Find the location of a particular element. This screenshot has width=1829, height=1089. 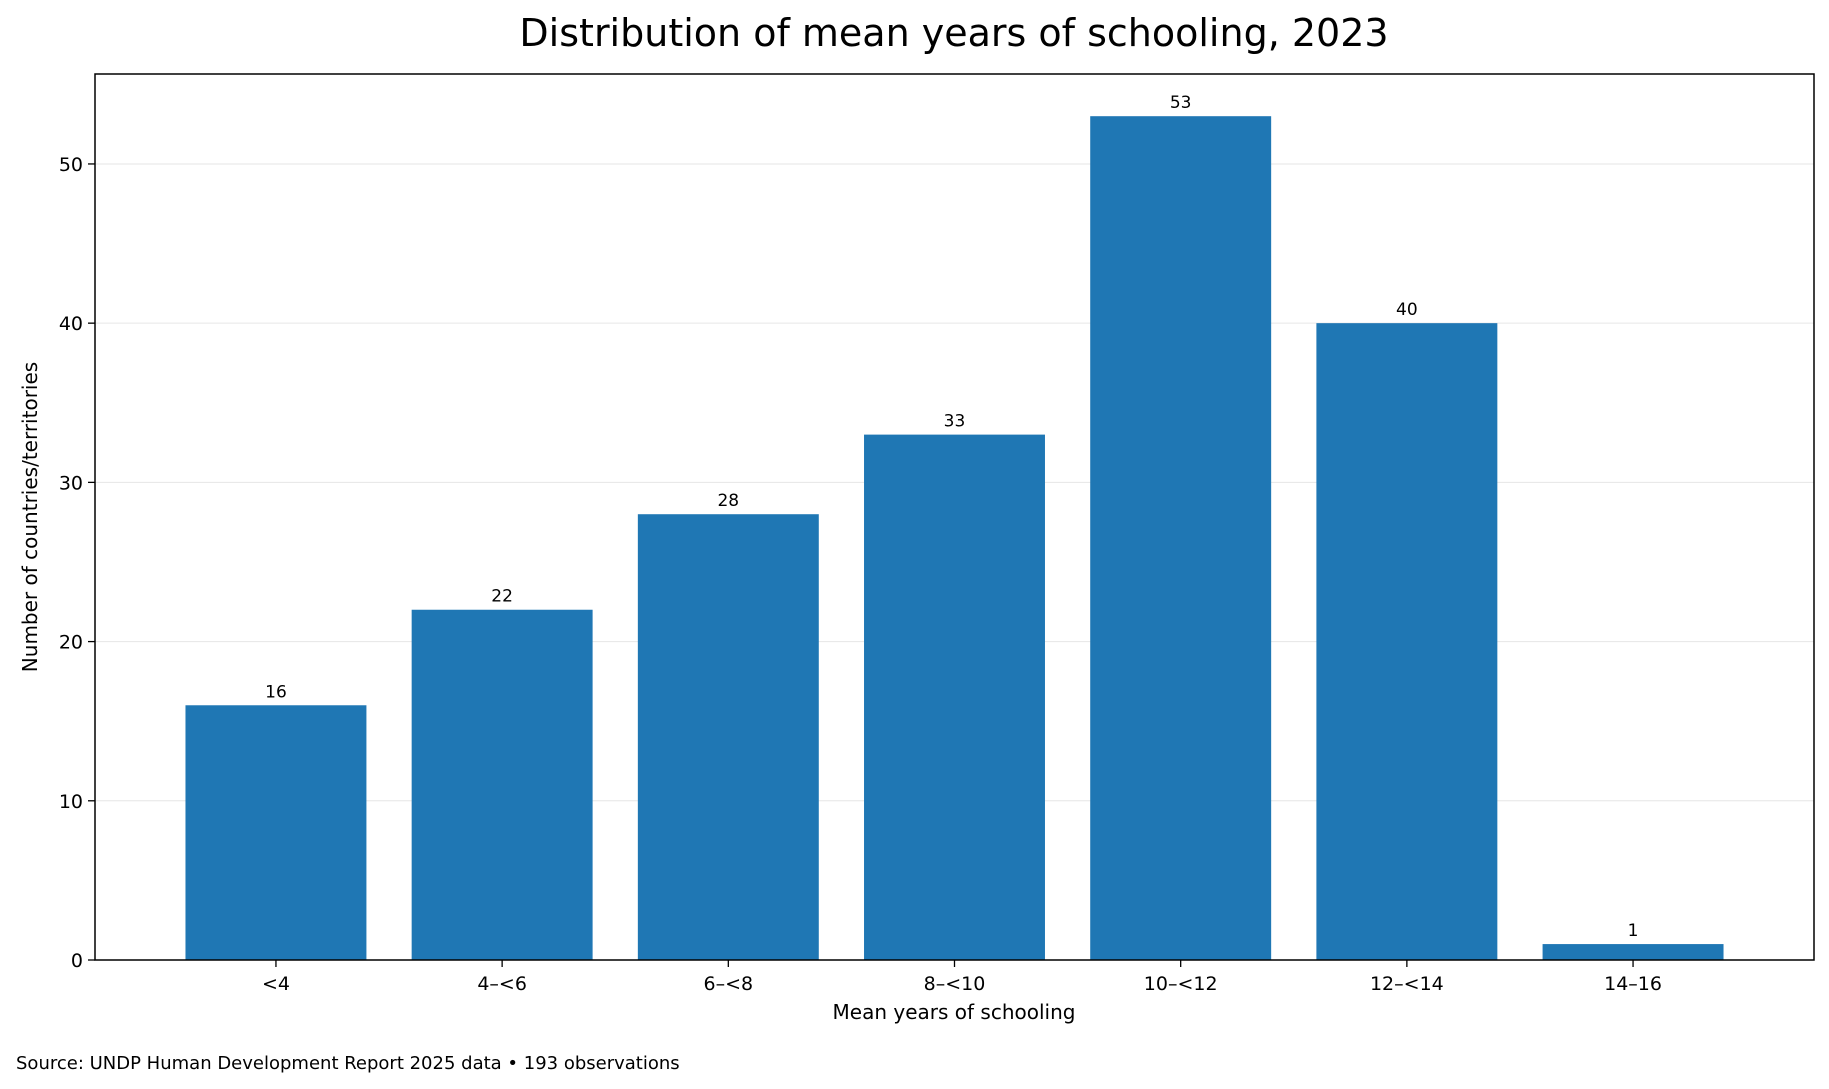

x-tick-label: 12–<14 is located at coordinates (1407, 984).